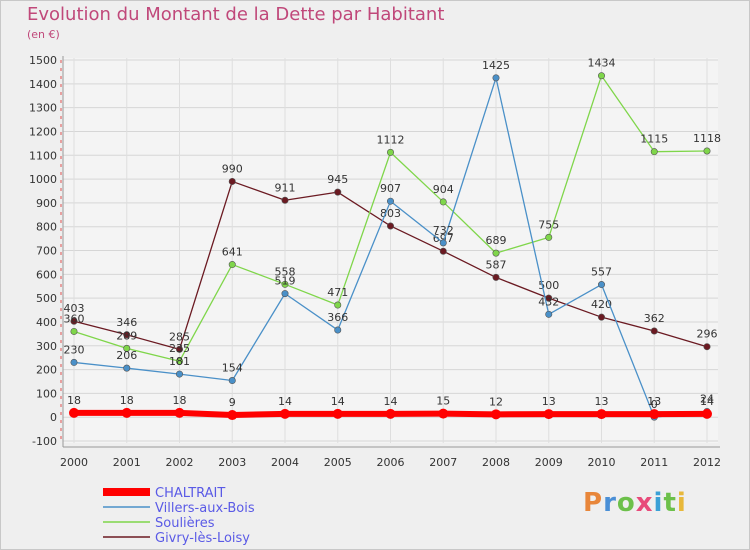 This screenshot has width=750, height=550. I want to click on legend-label: Soulières, so click(185, 523).